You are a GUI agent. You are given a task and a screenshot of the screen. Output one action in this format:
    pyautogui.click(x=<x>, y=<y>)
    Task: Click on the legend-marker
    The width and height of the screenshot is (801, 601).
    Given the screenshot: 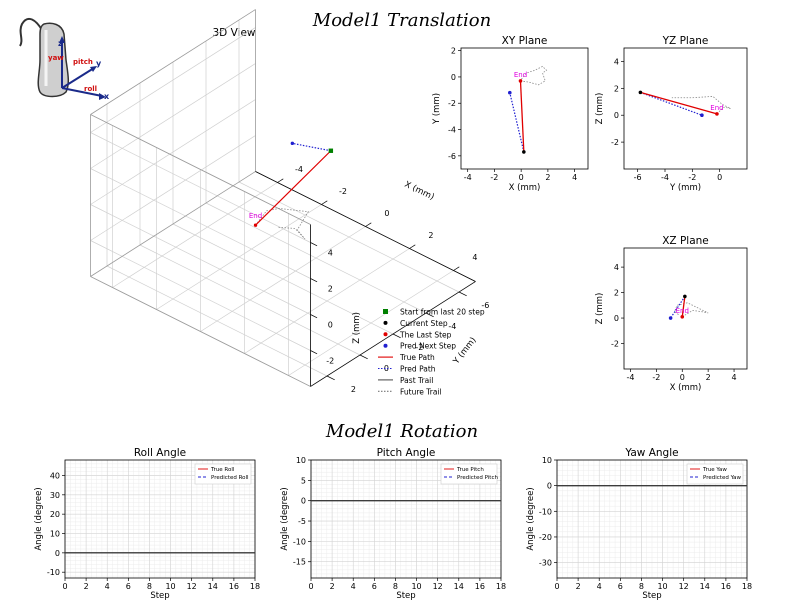 What is the action you would take?
    pyautogui.click(x=385, y=334)
    